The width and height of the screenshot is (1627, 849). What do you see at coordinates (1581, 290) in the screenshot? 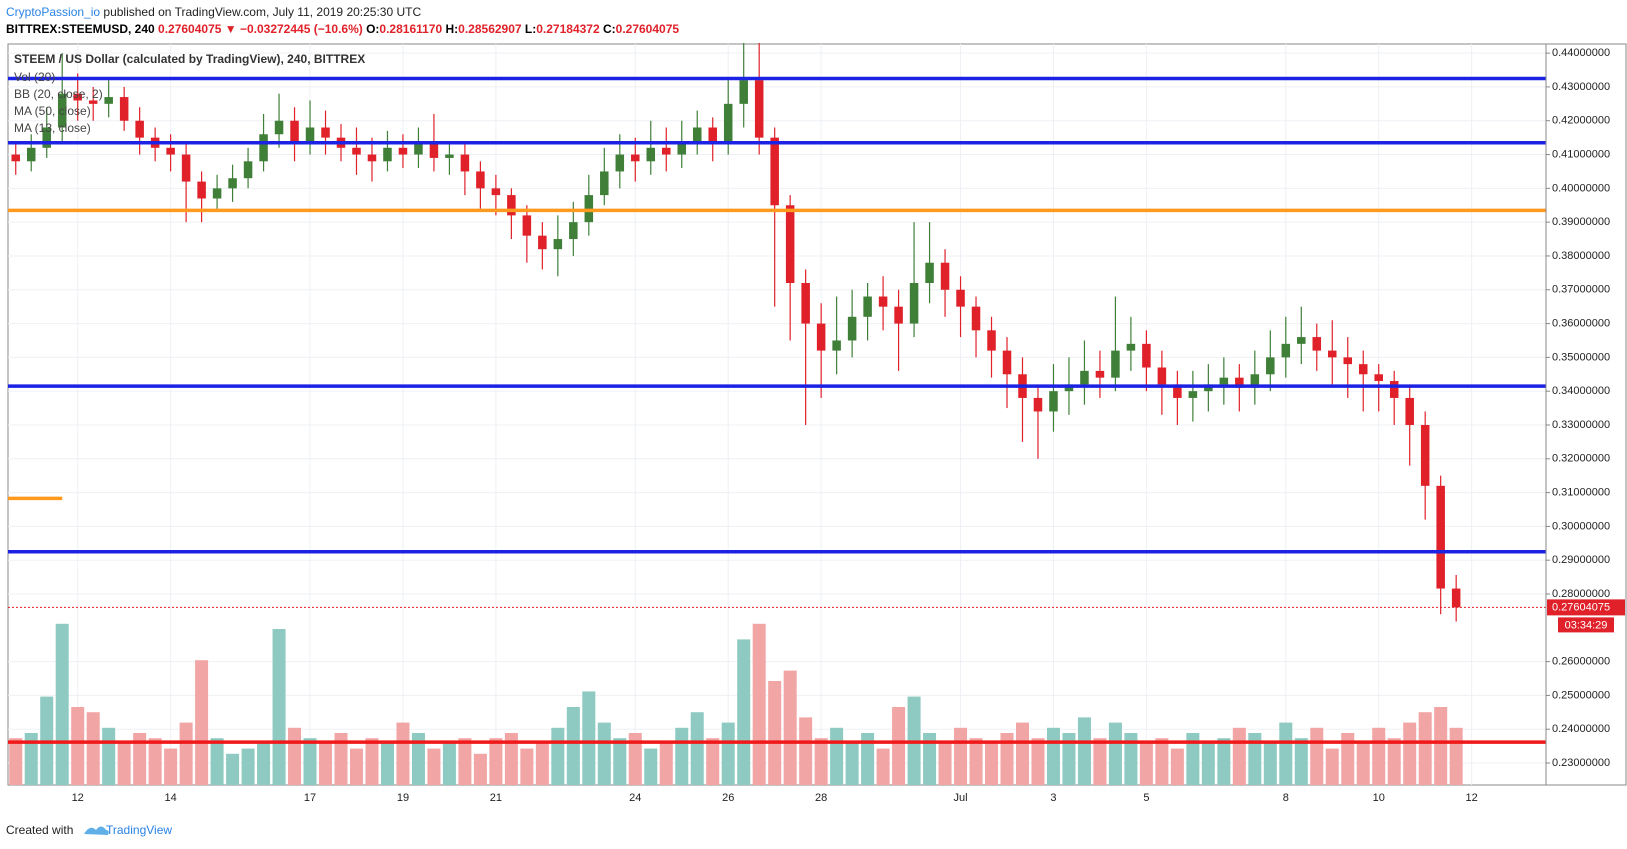
I see `y-tick-label: 0.37000000` at bounding box center [1581, 290].